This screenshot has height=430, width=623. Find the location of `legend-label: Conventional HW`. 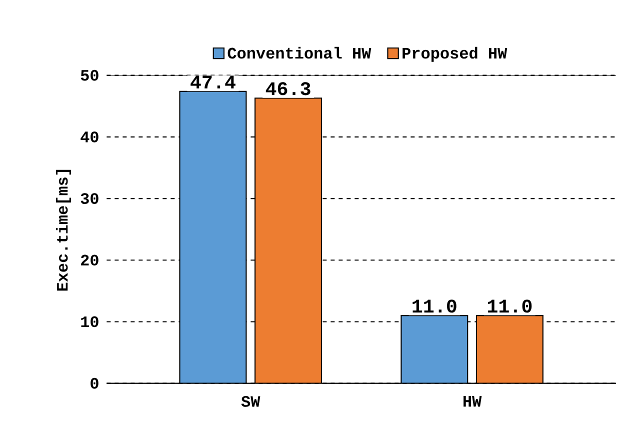

legend-label: Conventional HW is located at coordinates (300, 52).